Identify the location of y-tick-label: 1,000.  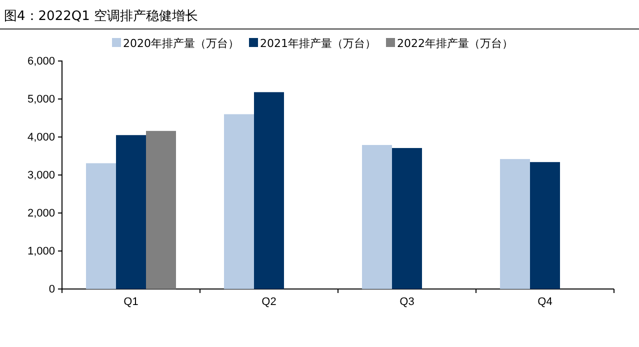
(41, 252).